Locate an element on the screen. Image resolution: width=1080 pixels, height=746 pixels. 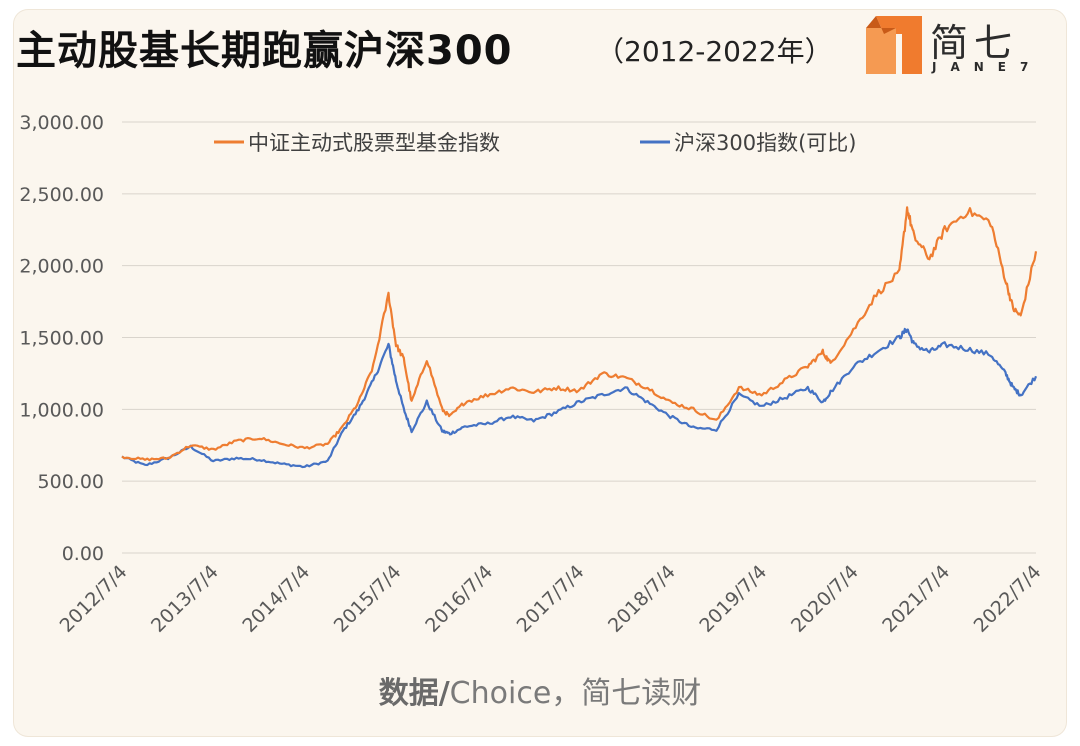
legend-label: 中证主动式股票型基金指数 is located at coordinates (374, 143).